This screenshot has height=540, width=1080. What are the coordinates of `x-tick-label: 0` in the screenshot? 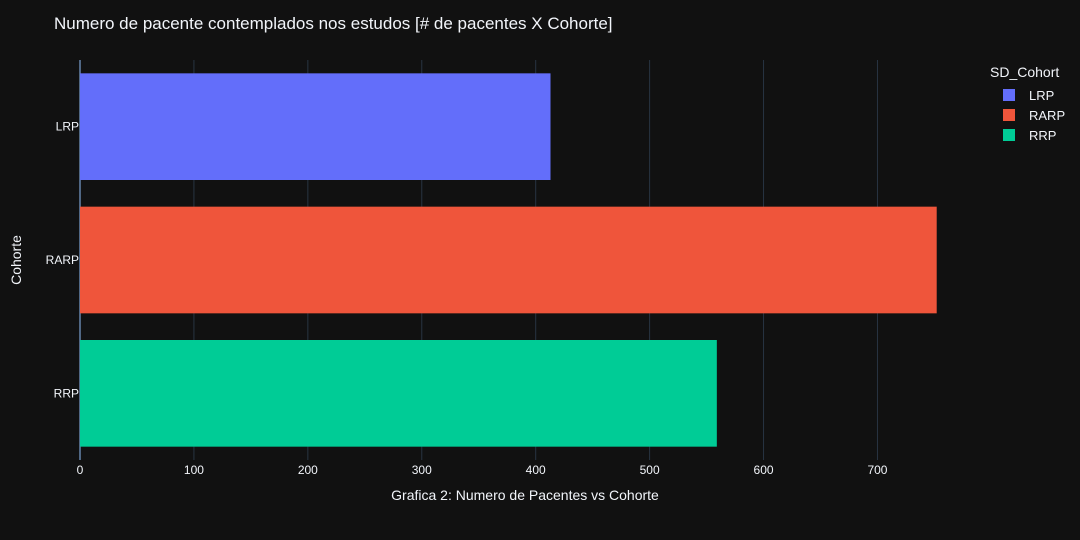 It's located at (80, 470).